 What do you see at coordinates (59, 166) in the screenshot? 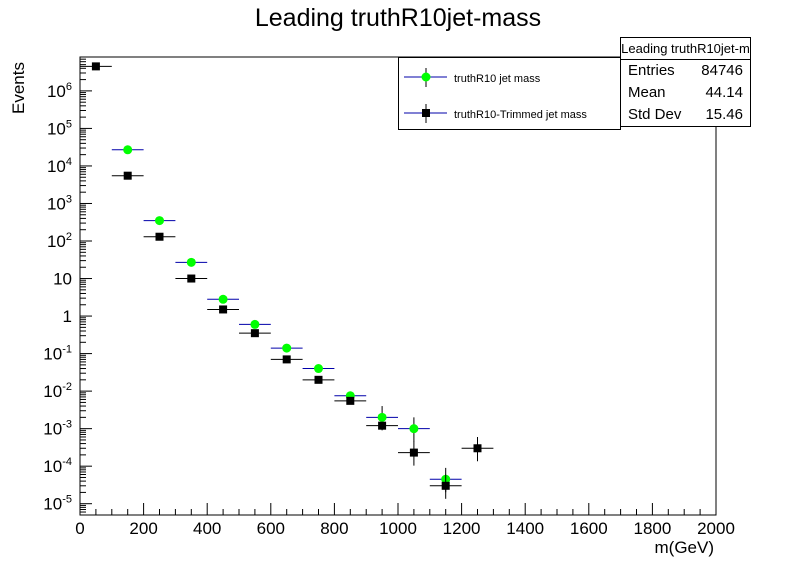
I see `y-tick-label: 10⁴` at bounding box center [59, 166].